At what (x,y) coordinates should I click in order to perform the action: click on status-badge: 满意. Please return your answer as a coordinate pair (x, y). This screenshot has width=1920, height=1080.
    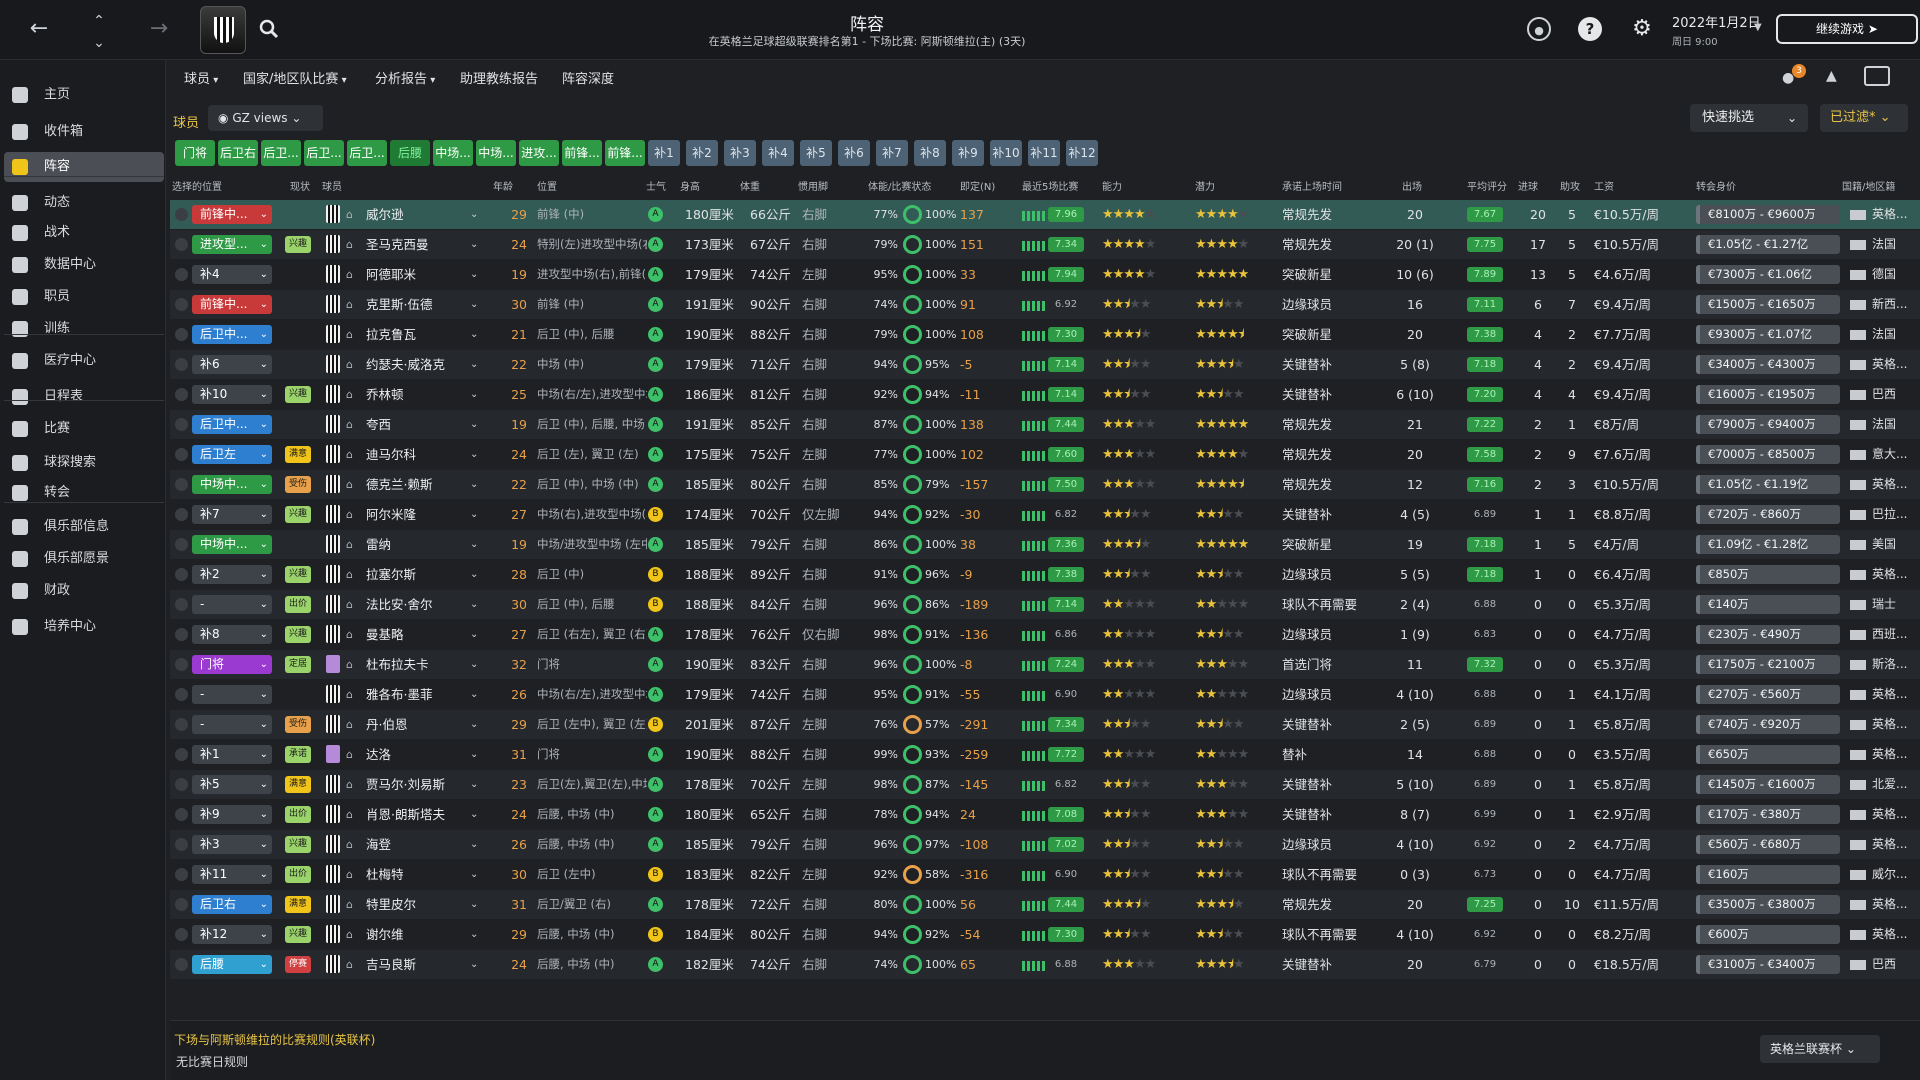
    Looking at the image, I should click on (298, 904).